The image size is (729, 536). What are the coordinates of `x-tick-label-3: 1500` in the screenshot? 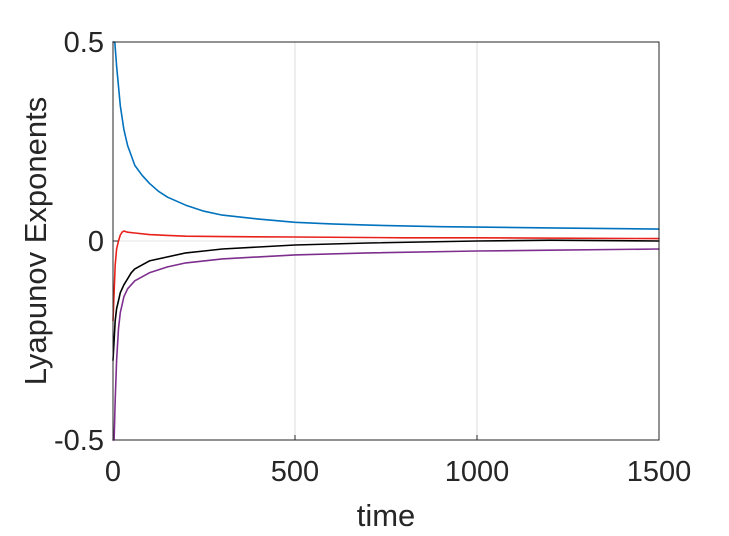 It's located at (659, 472).